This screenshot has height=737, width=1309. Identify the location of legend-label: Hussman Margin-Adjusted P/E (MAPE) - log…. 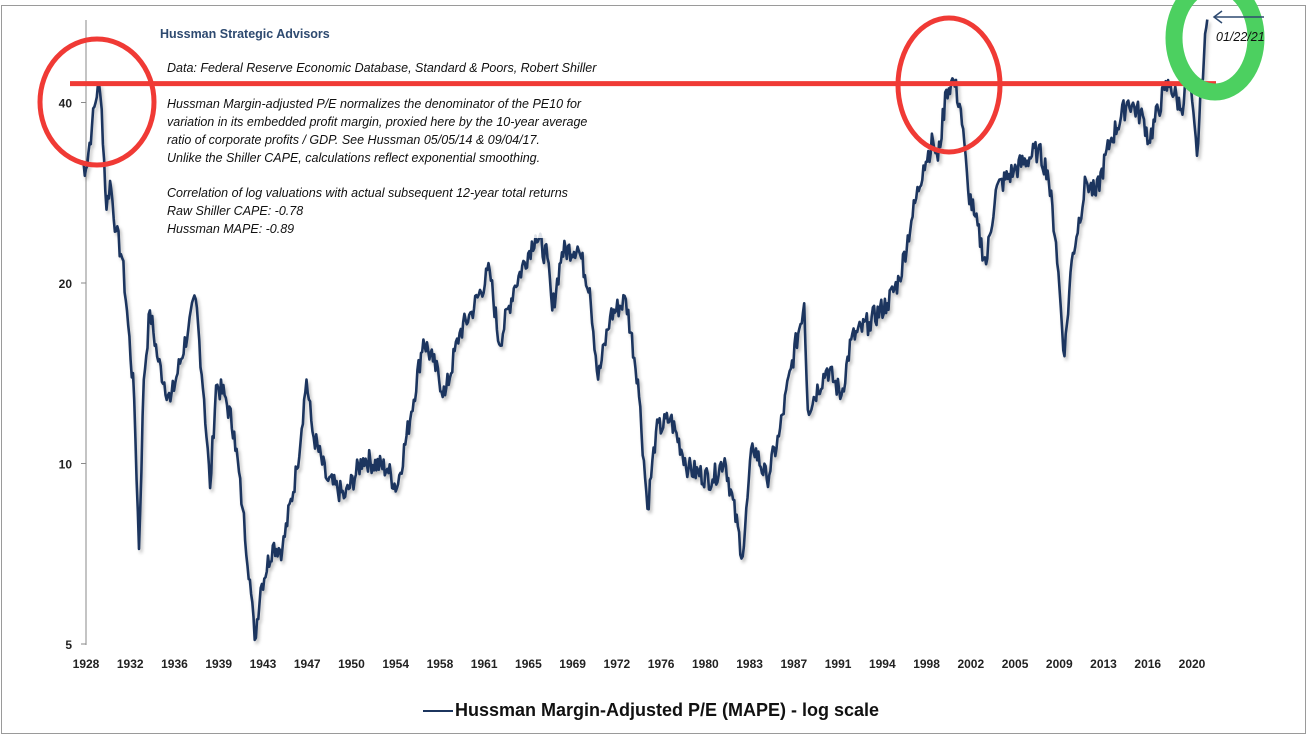
(667, 710).